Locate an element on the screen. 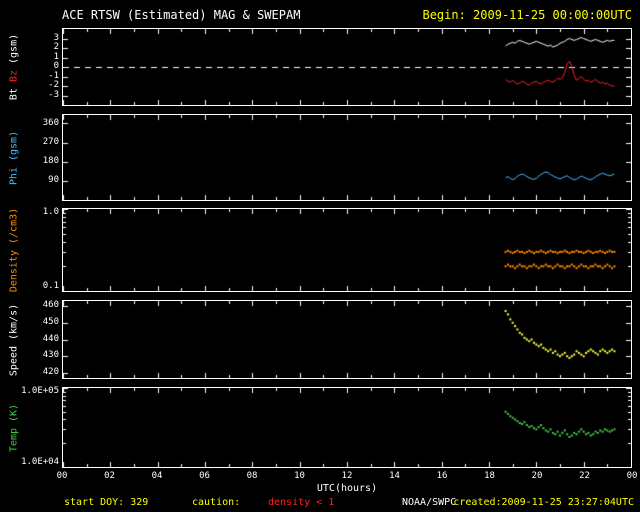 This screenshot has height=512, width=640. y-tick-label: 3 is located at coordinates (56, 37).